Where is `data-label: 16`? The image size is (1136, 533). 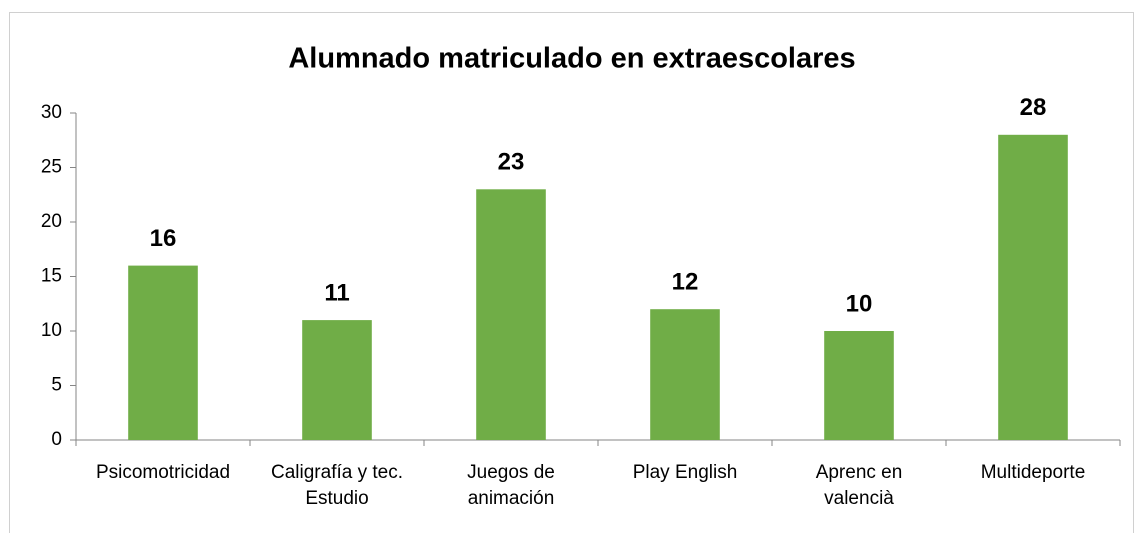
data-label: 16 is located at coordinates (163, 238).